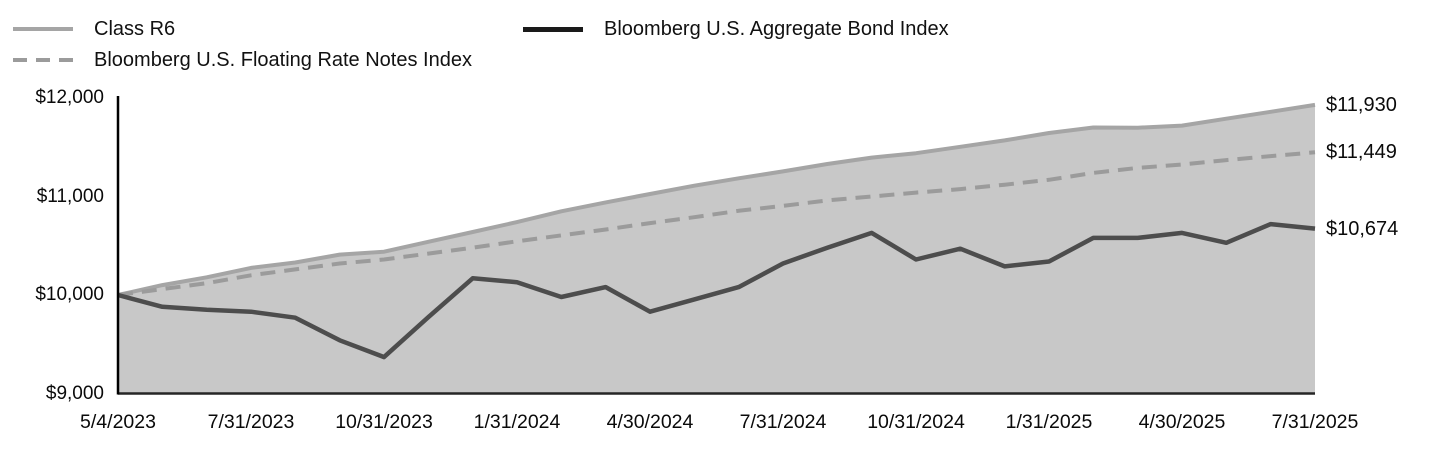  I want to click on floating-rate-dashed-line-swatch-icon, so click(43, 60).